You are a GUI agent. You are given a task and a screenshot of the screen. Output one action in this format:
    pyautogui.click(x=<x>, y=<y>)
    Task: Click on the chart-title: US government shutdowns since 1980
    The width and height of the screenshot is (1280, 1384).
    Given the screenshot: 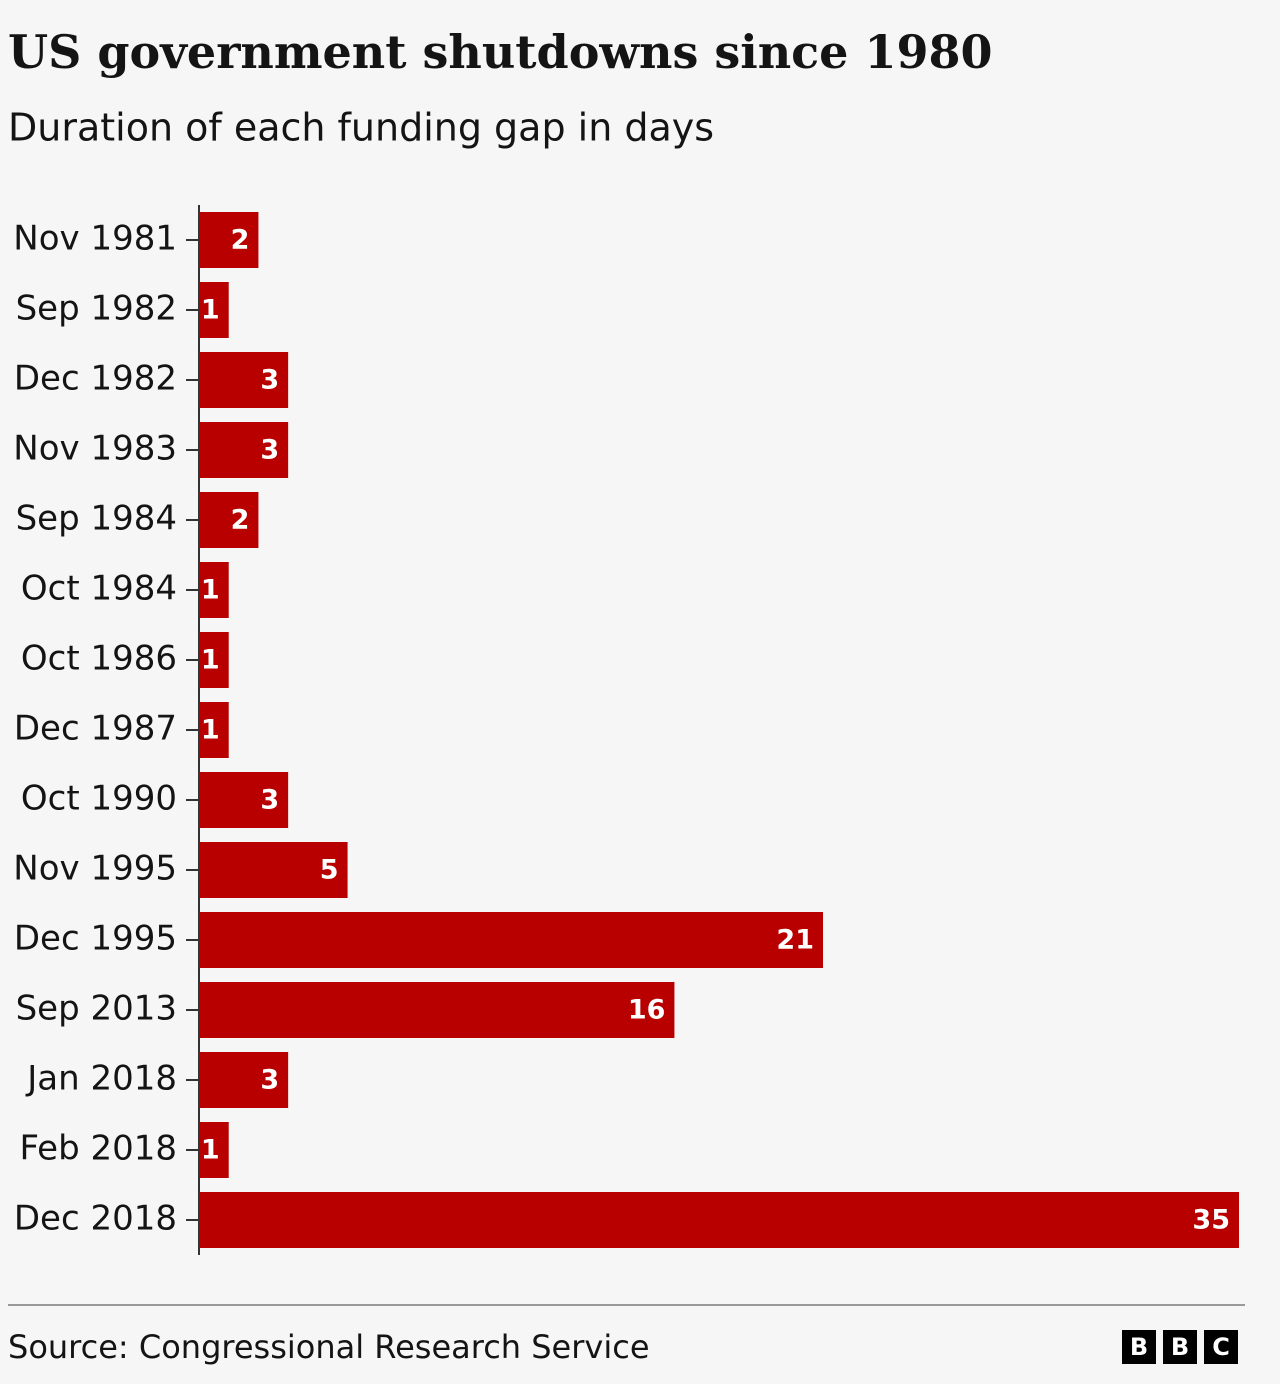 What is the action you would take?
    pyautogui.click(x=500, y=52)
    